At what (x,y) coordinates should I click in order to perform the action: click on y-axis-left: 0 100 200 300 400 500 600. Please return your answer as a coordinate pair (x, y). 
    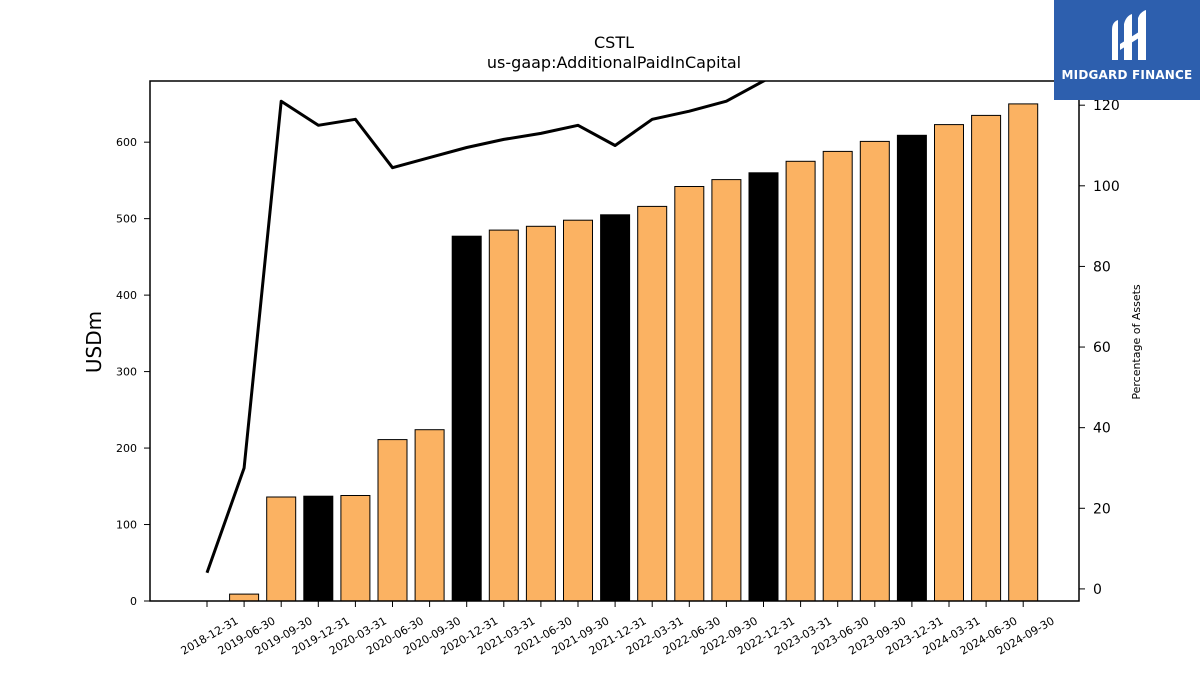
    Looking at the image, I should click on (133, 372).